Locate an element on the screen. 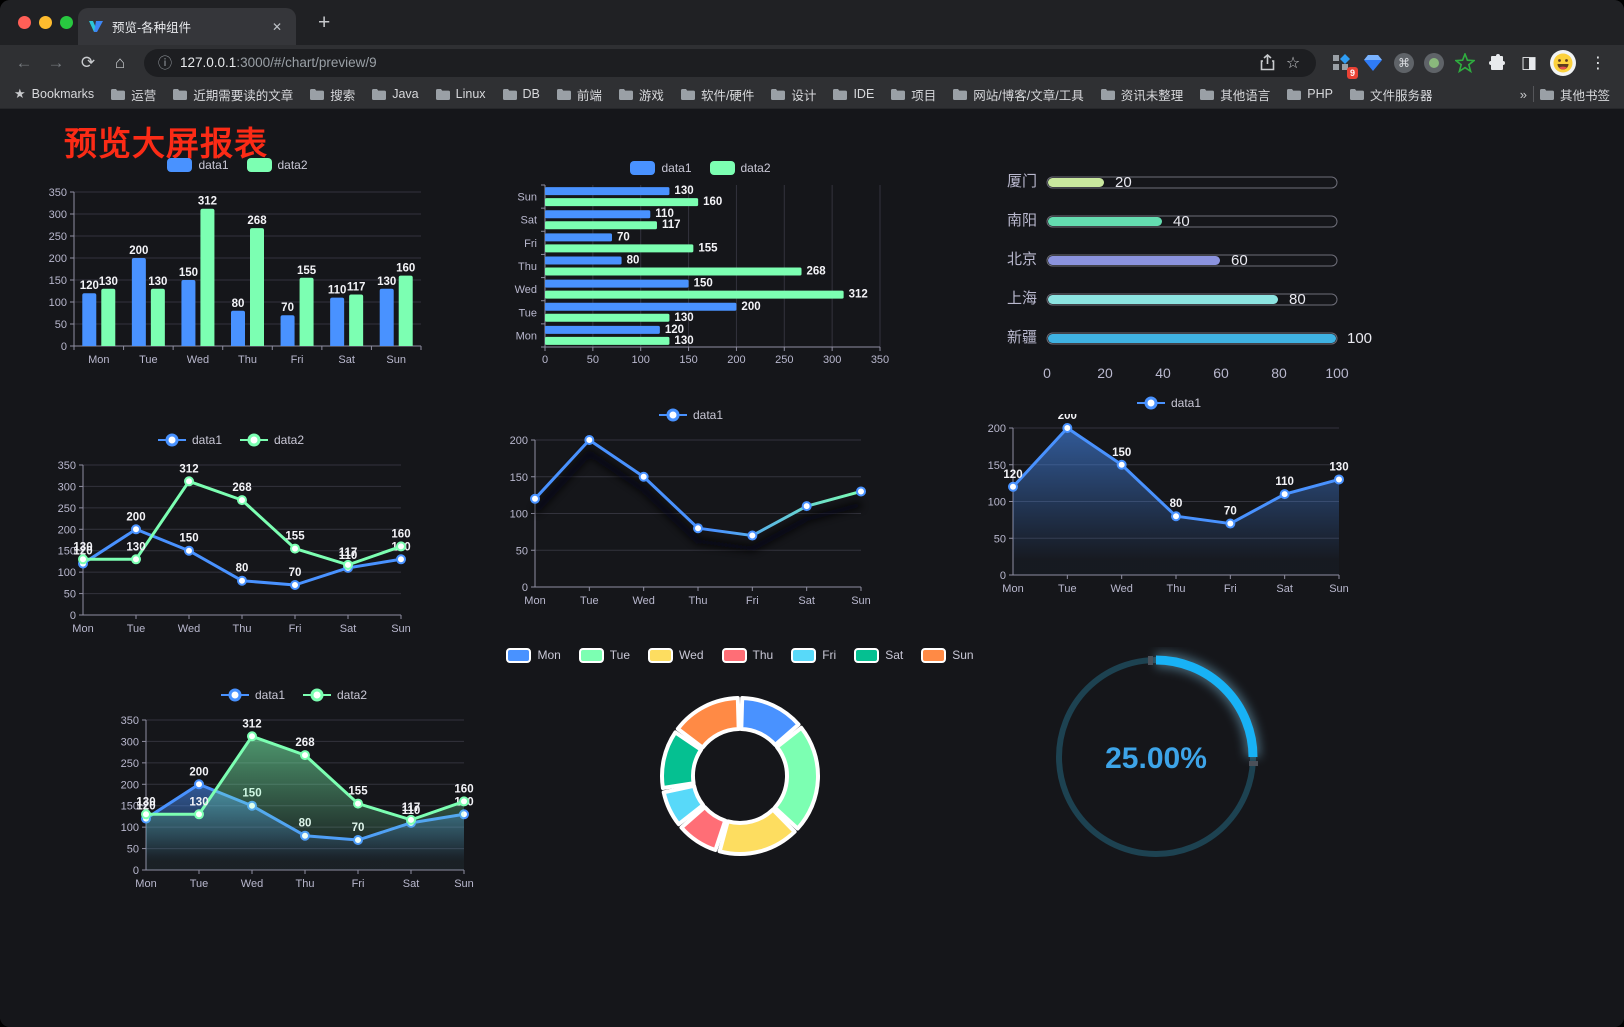 This screenshot has height=1027, width=1624. bookmark-folder: 设计 is located at coordinates (793, 94).